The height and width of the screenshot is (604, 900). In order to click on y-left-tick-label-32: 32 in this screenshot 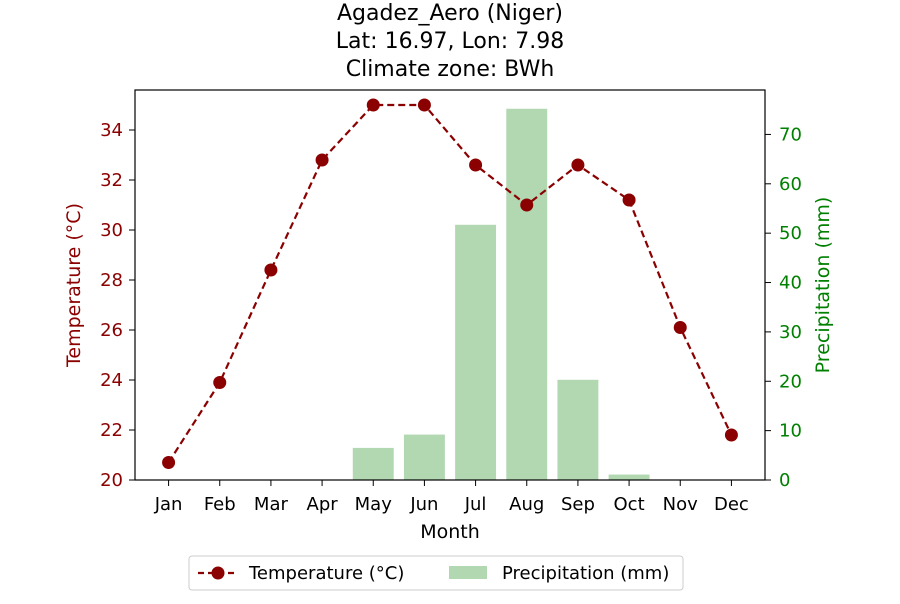, I will do `click(111, 180)`.